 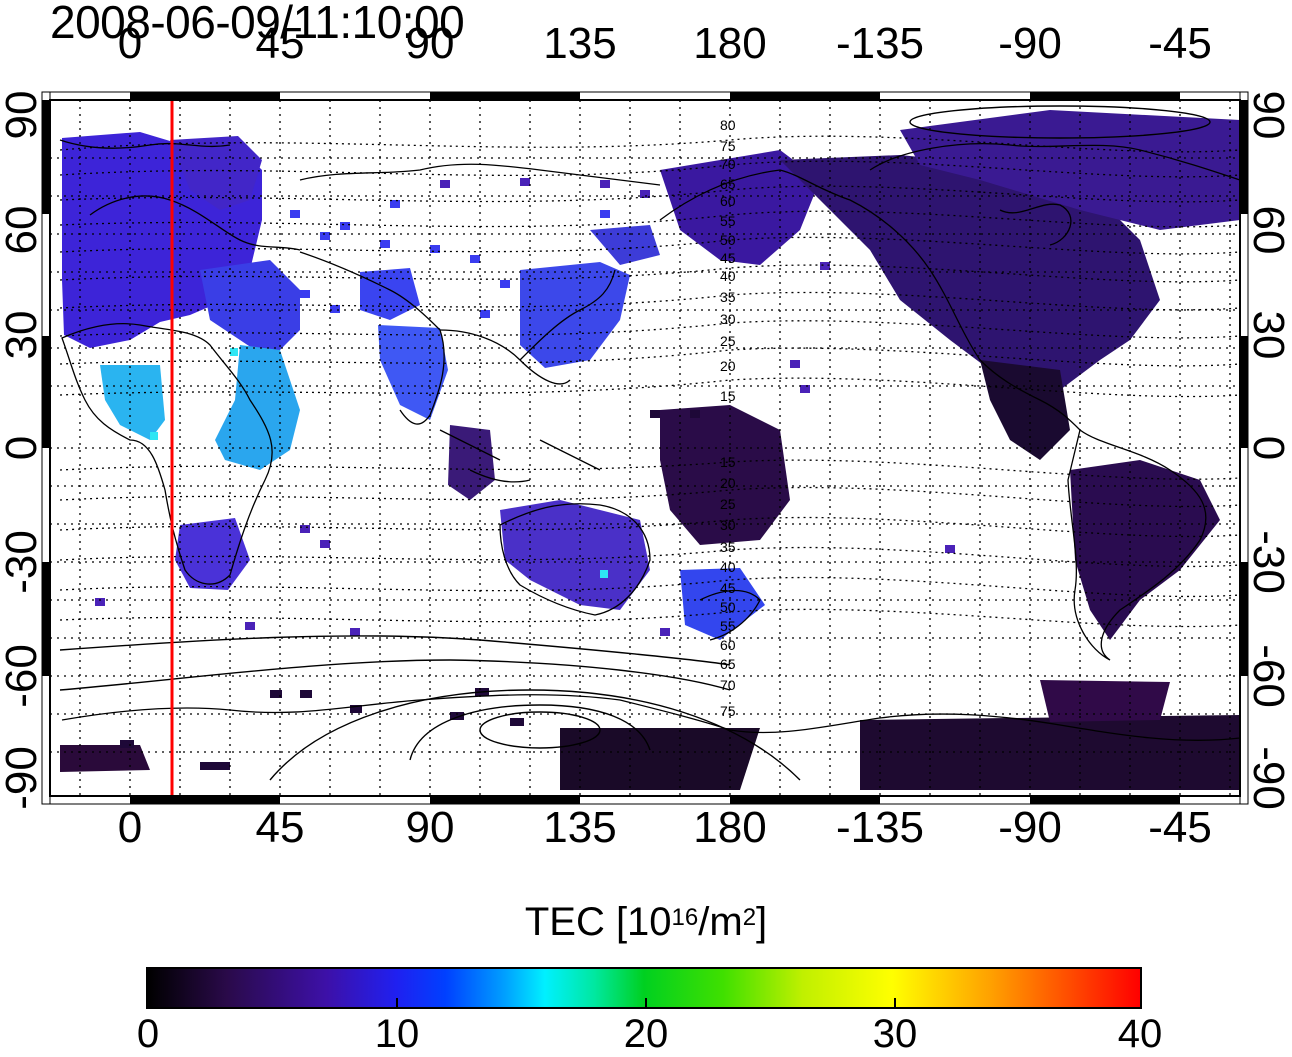 What do you see at coordinates (250, 310) in the screenshot?
I see `tec-patch-mideast` at bounding box center [250, 310].